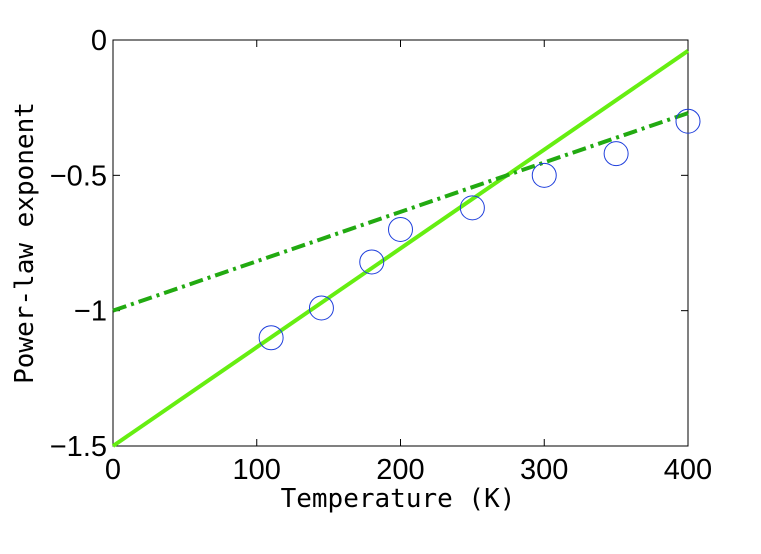 The width and height of the screenshot is (761, 554). What do you see at coordinates (78, 176) in the screenshot?
I see `y-tick-label: −0.5` at bounding box center [78, 176].